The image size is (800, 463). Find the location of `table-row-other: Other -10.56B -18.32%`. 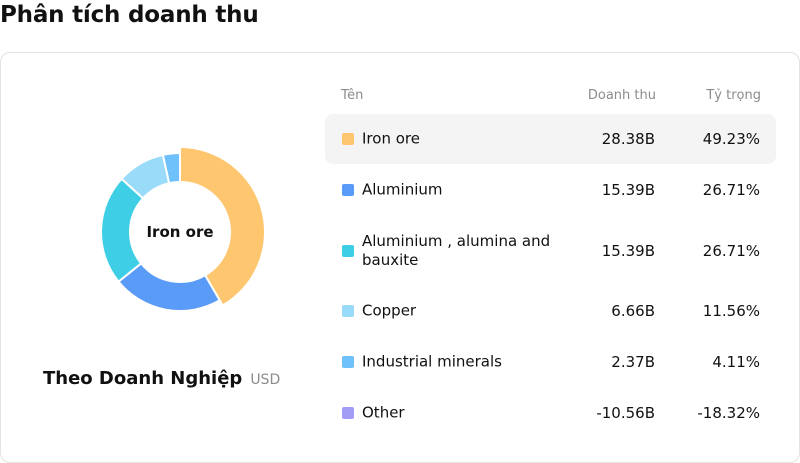

table-row-other: Other -10.56B -18.32% is located at coordinates (550, 413).